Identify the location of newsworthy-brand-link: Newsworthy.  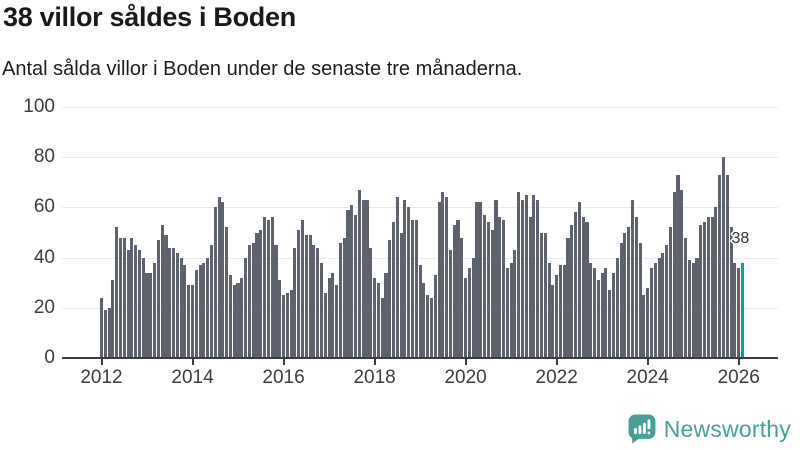
(709, 429).